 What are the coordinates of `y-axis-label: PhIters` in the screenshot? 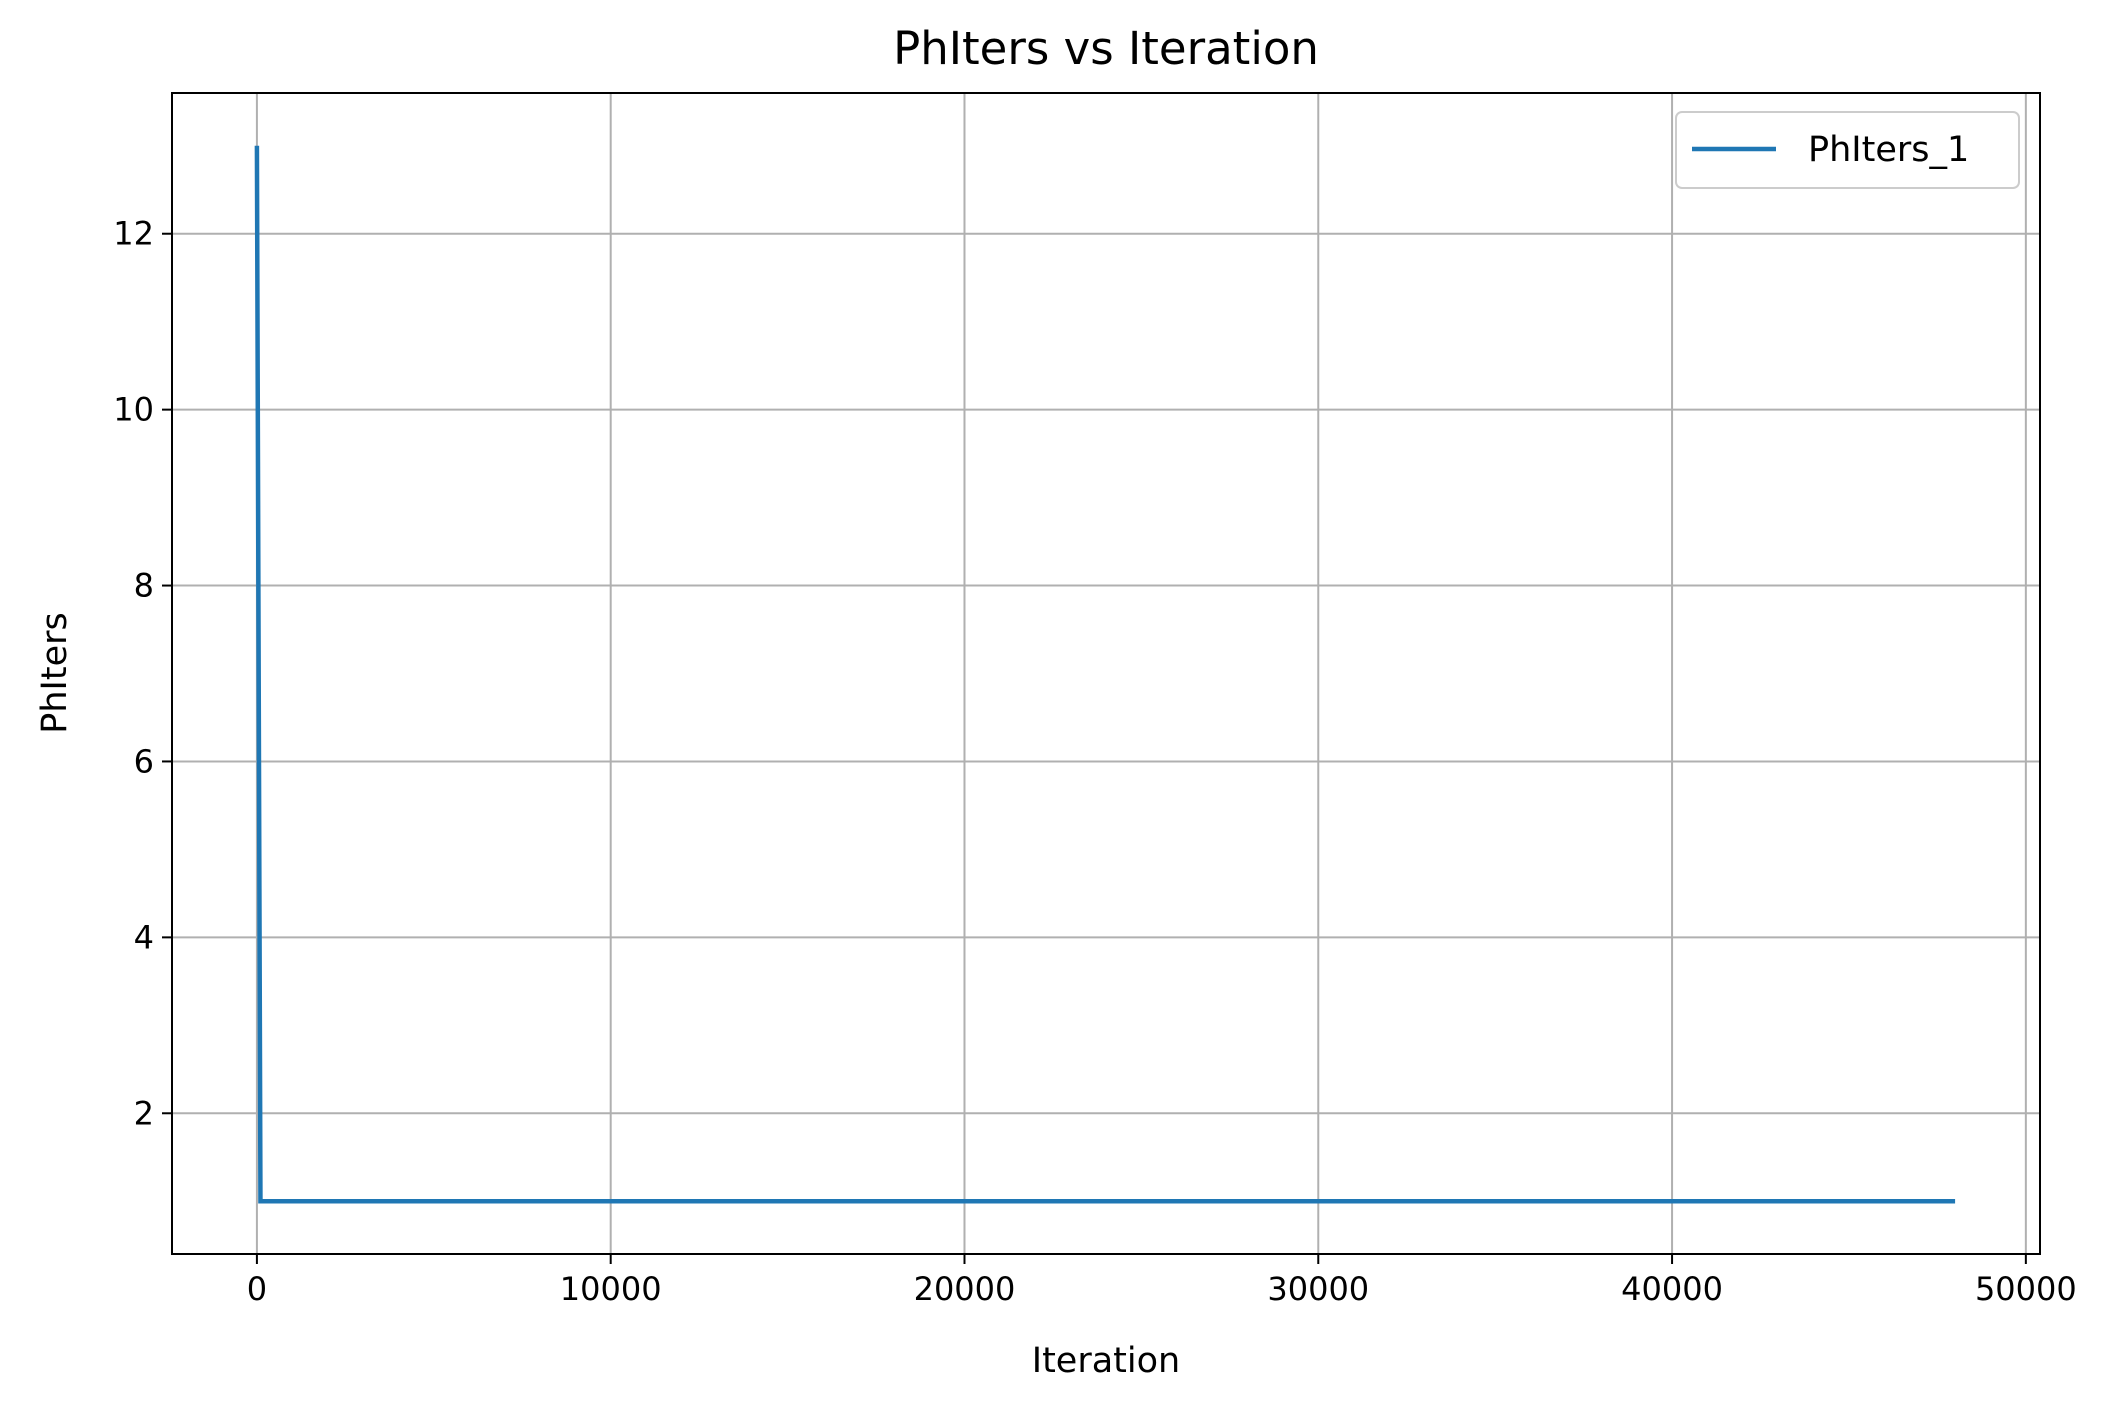 It's located at (55, 673).